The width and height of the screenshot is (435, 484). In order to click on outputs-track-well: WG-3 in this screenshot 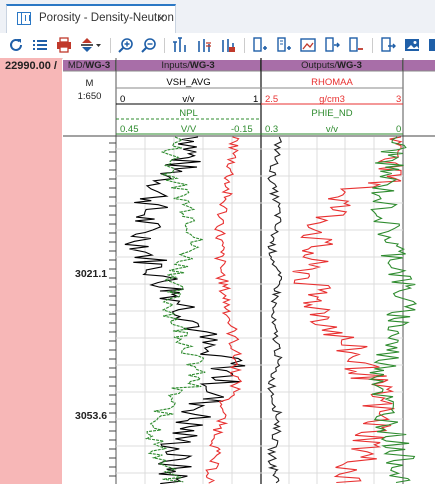, I will do `click(349, 65)`.